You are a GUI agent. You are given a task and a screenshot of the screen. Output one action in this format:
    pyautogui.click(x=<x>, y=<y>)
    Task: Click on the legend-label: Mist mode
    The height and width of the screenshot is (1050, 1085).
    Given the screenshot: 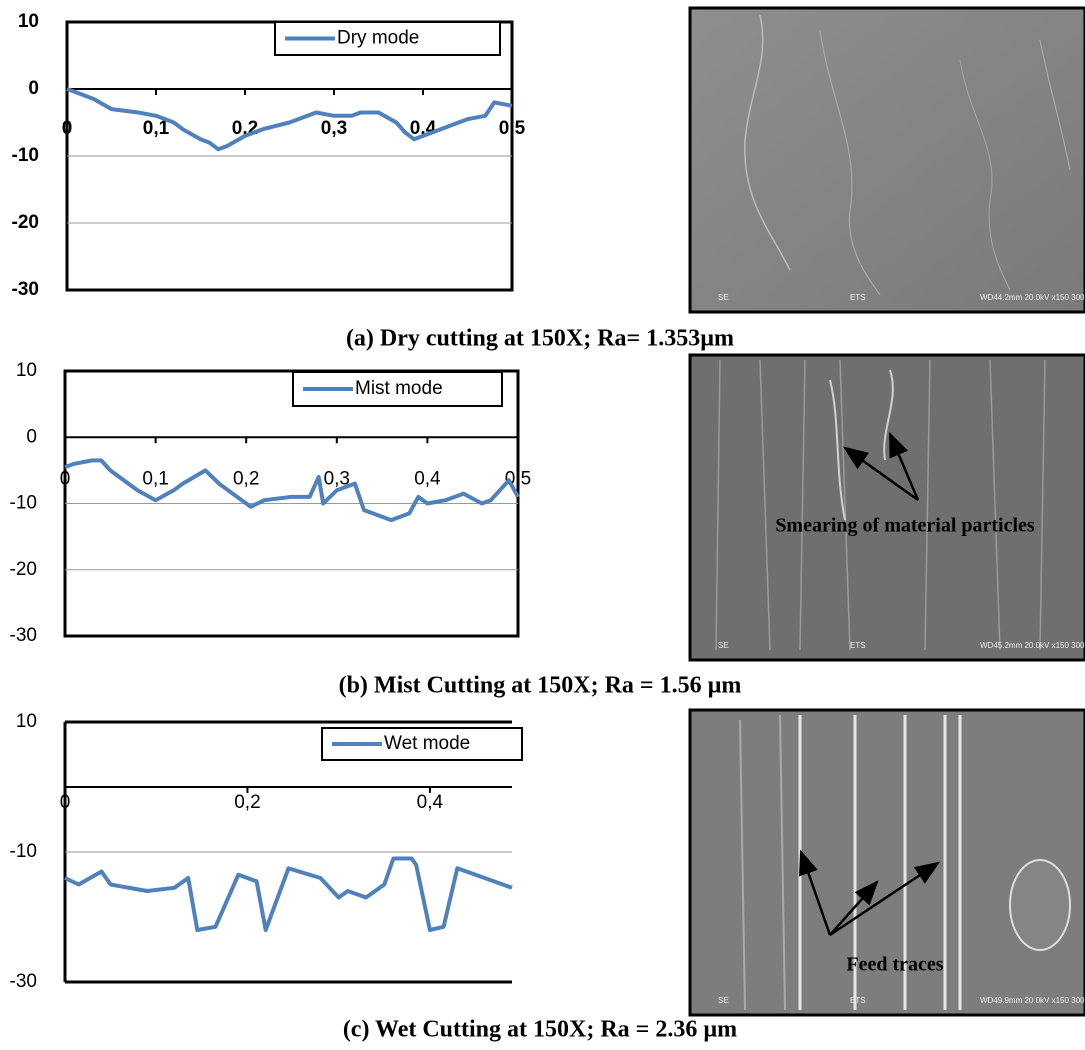 What is the action you would take?
    pyautogui.click(x=399, y=388)
    